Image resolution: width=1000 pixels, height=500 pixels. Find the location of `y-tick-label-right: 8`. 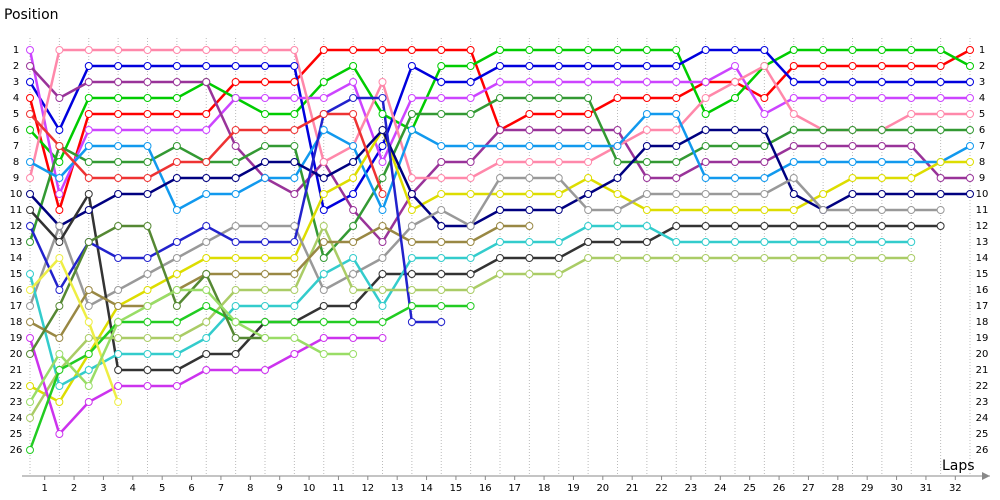

y-tick-label-right: 8 is located at coordinates (982, 162).